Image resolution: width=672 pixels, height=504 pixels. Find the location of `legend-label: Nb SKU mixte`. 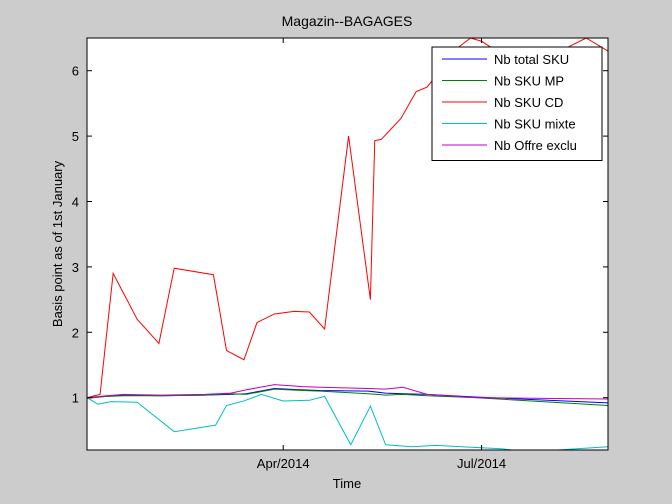

legend-label: Nb SKU mixte is located at coordinates (535, 124).